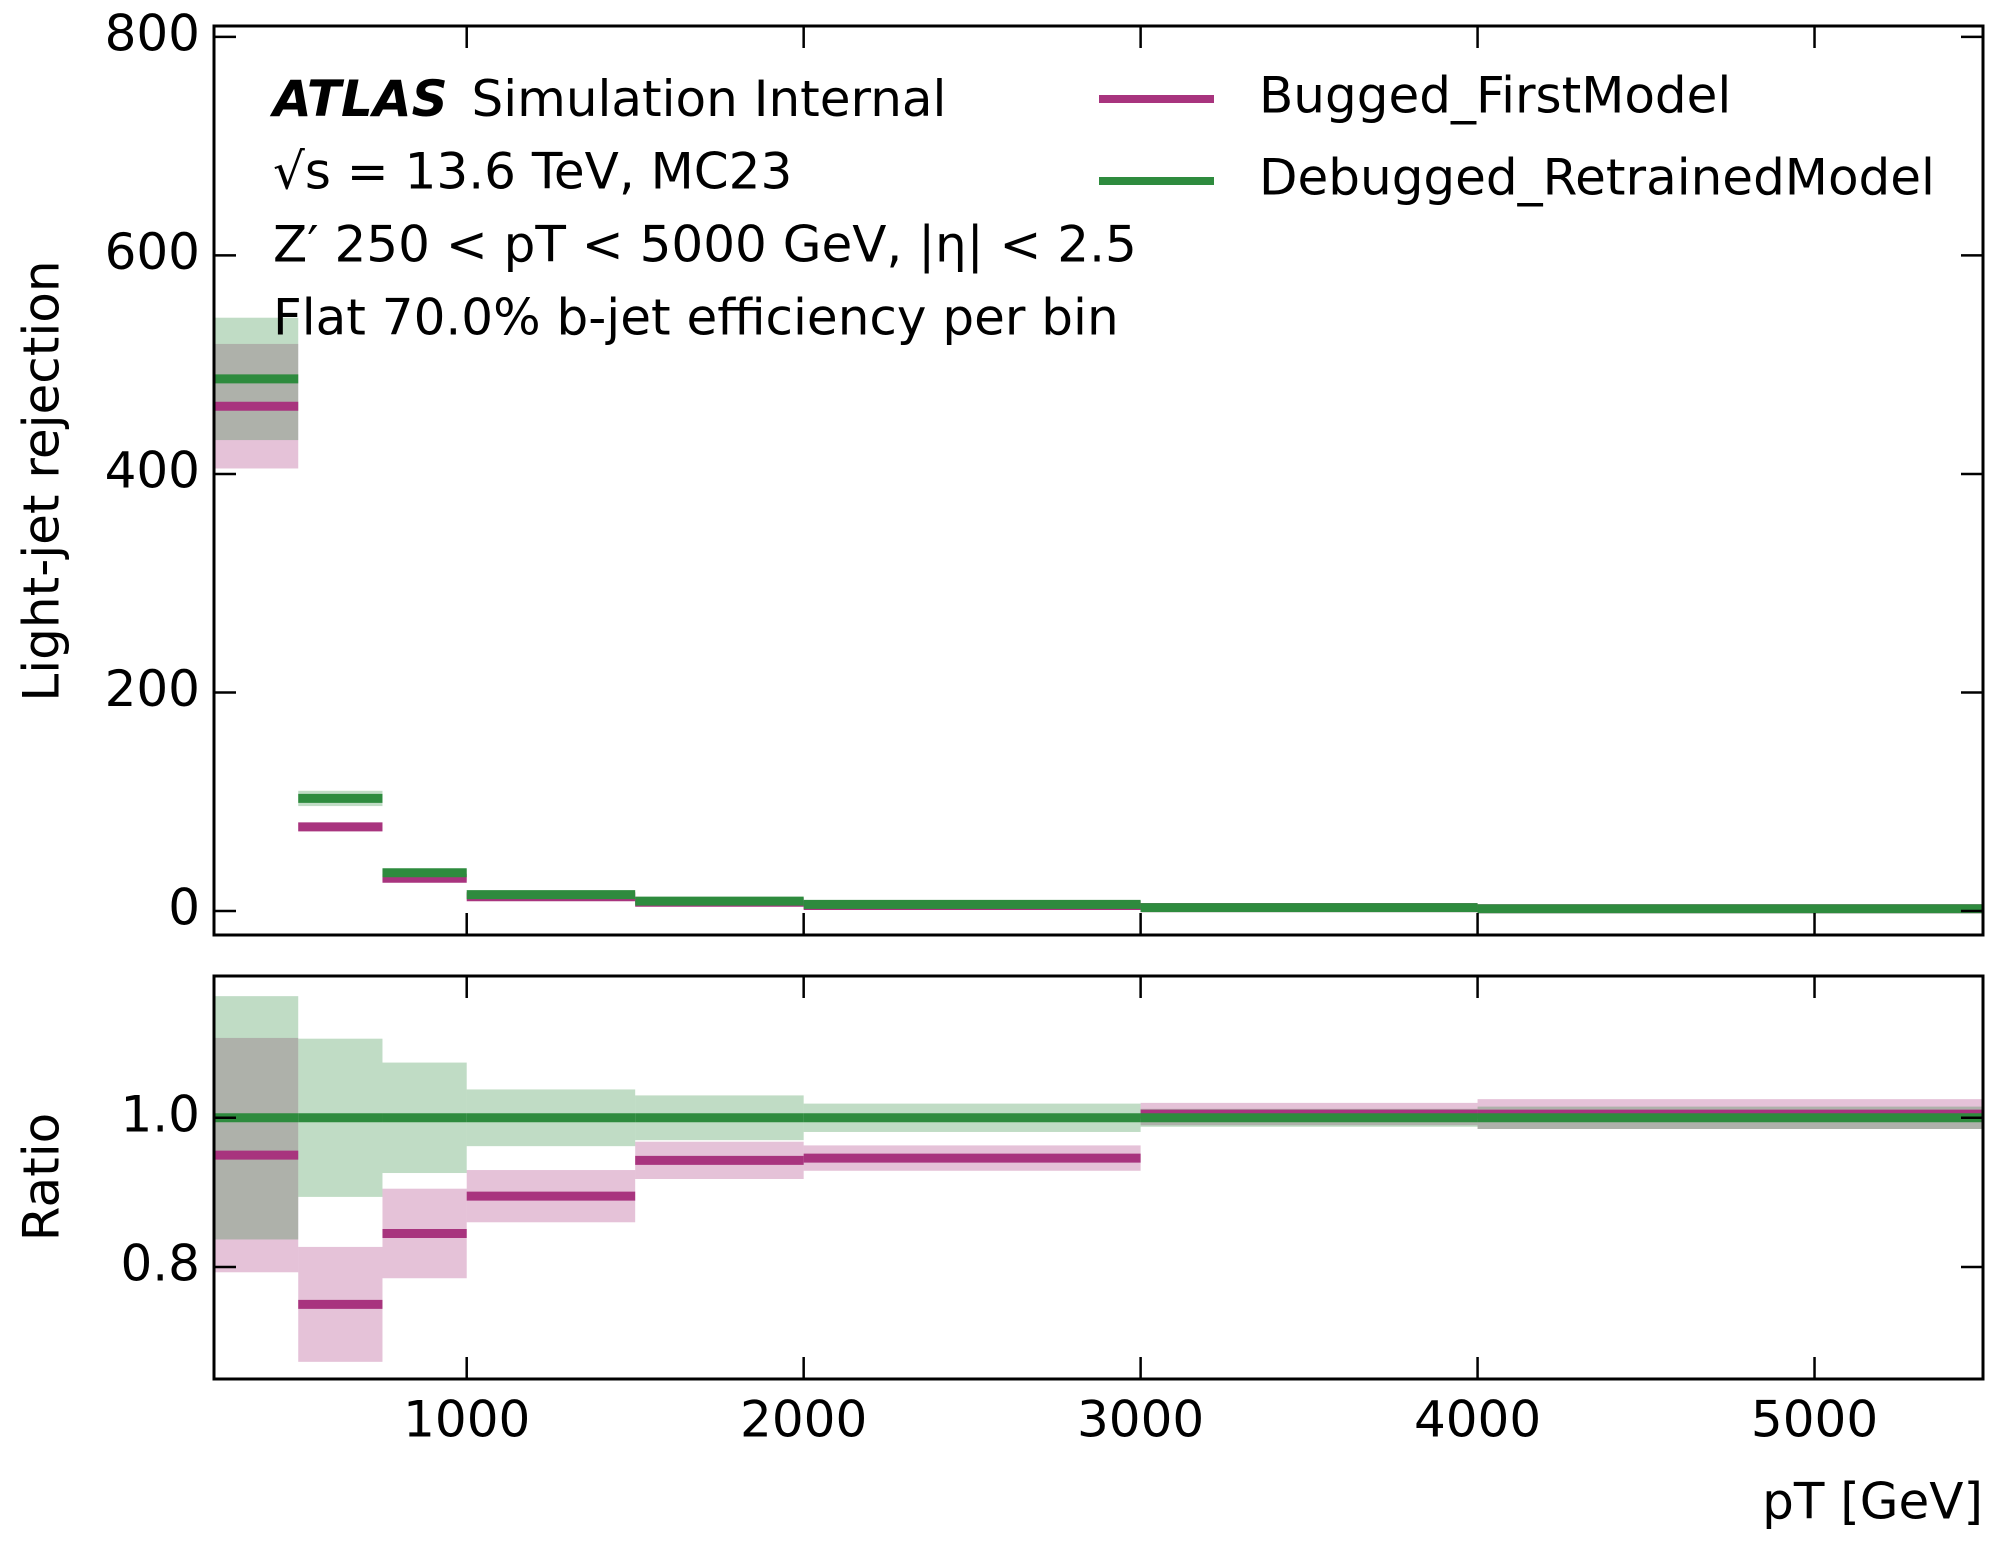  I want to click on atlas-label: ATLAS Simulation Internal, so click(607, 99).